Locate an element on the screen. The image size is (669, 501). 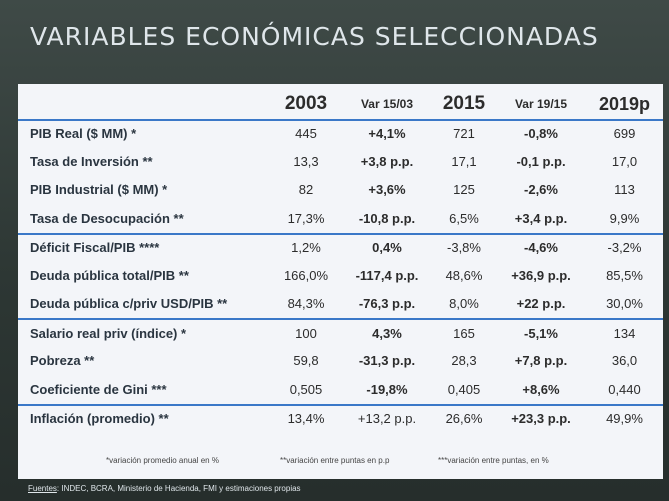
header-2015: 2015 is located at coordinates (464, 104).